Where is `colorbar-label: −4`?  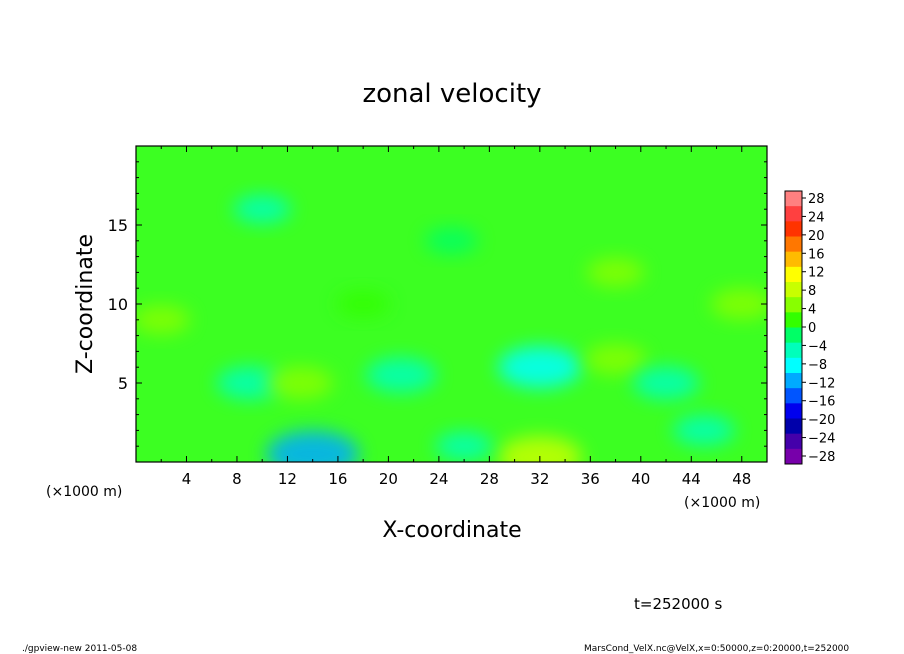 colorbar-label: −4 is located at coordinates (817, 346).